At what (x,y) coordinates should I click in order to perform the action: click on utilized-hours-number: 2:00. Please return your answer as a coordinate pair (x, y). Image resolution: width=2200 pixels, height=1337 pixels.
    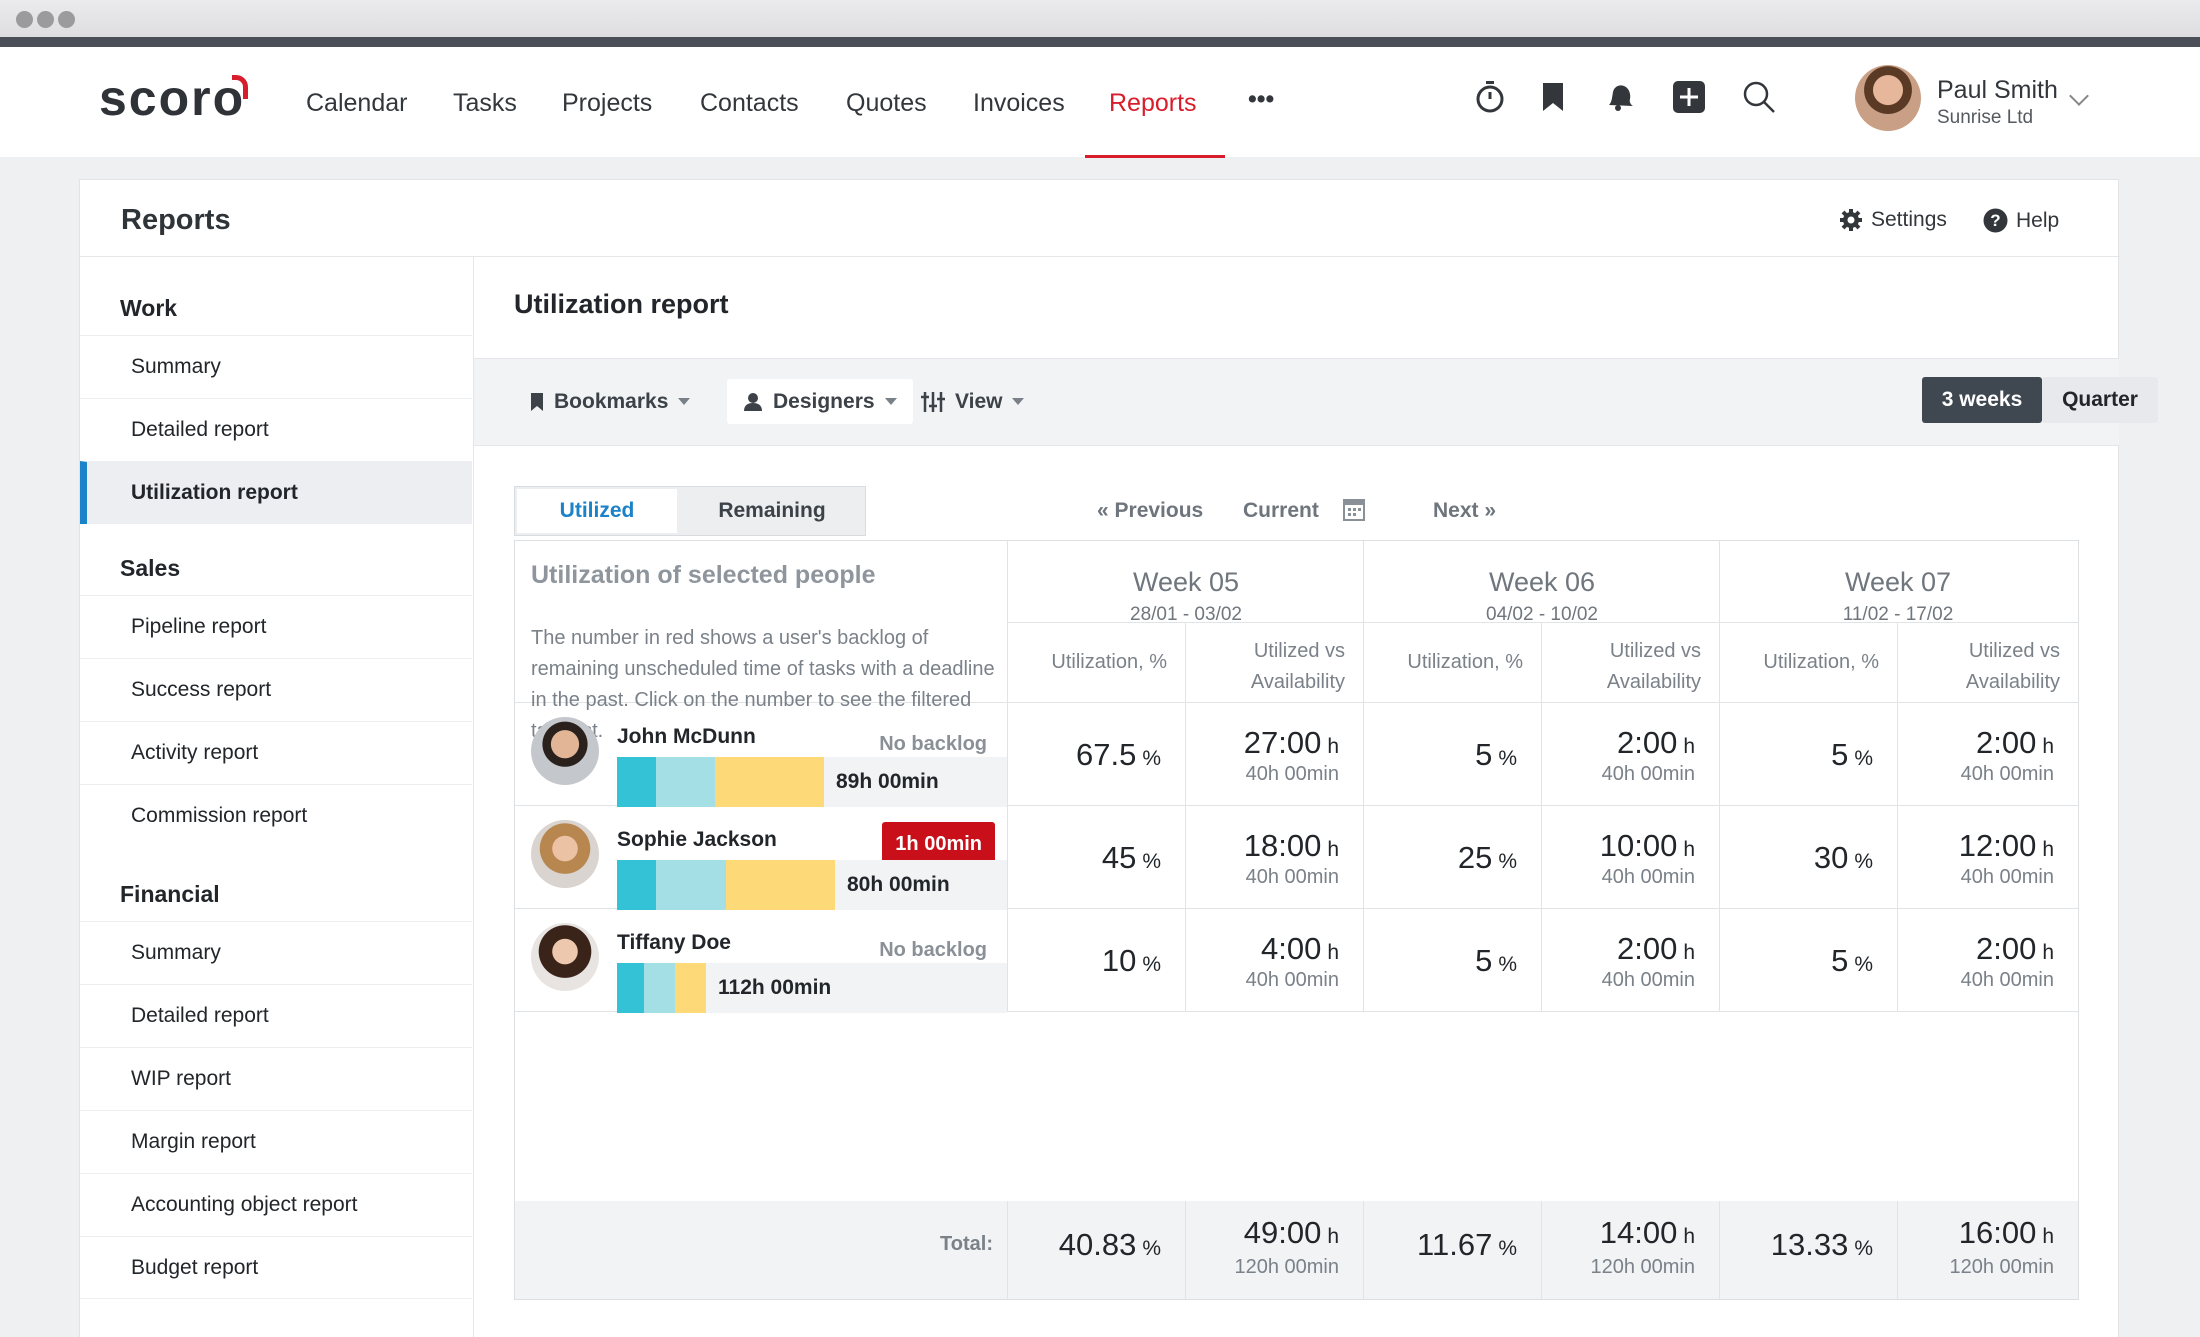
    Looking at the image, I should click on (2006, 948).